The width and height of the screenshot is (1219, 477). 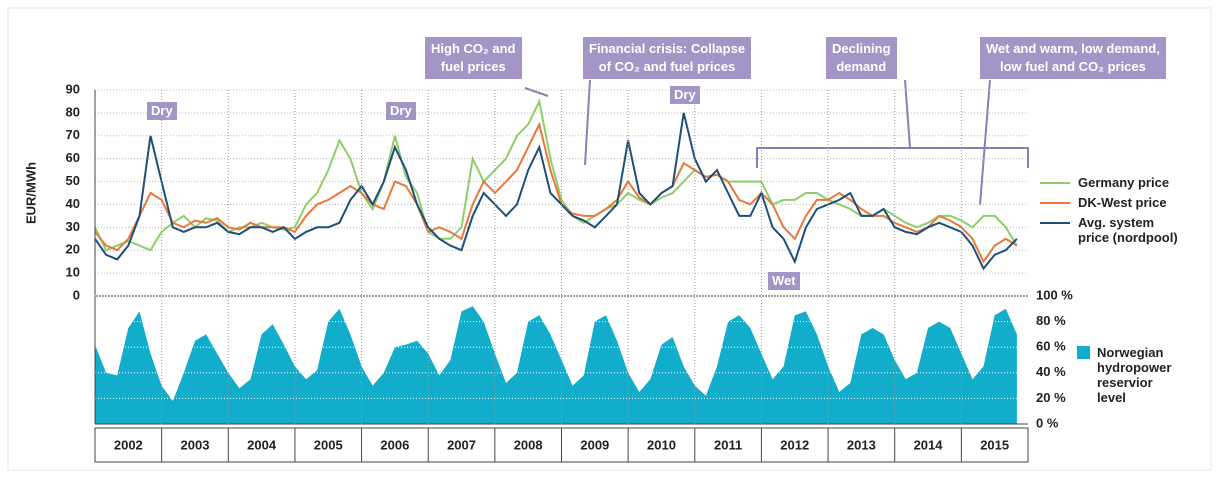 What do you see at coordinates (1122, 202) in the screenshot?
I see `legend-label: DK-West price` at bounding box center [1122, 202].